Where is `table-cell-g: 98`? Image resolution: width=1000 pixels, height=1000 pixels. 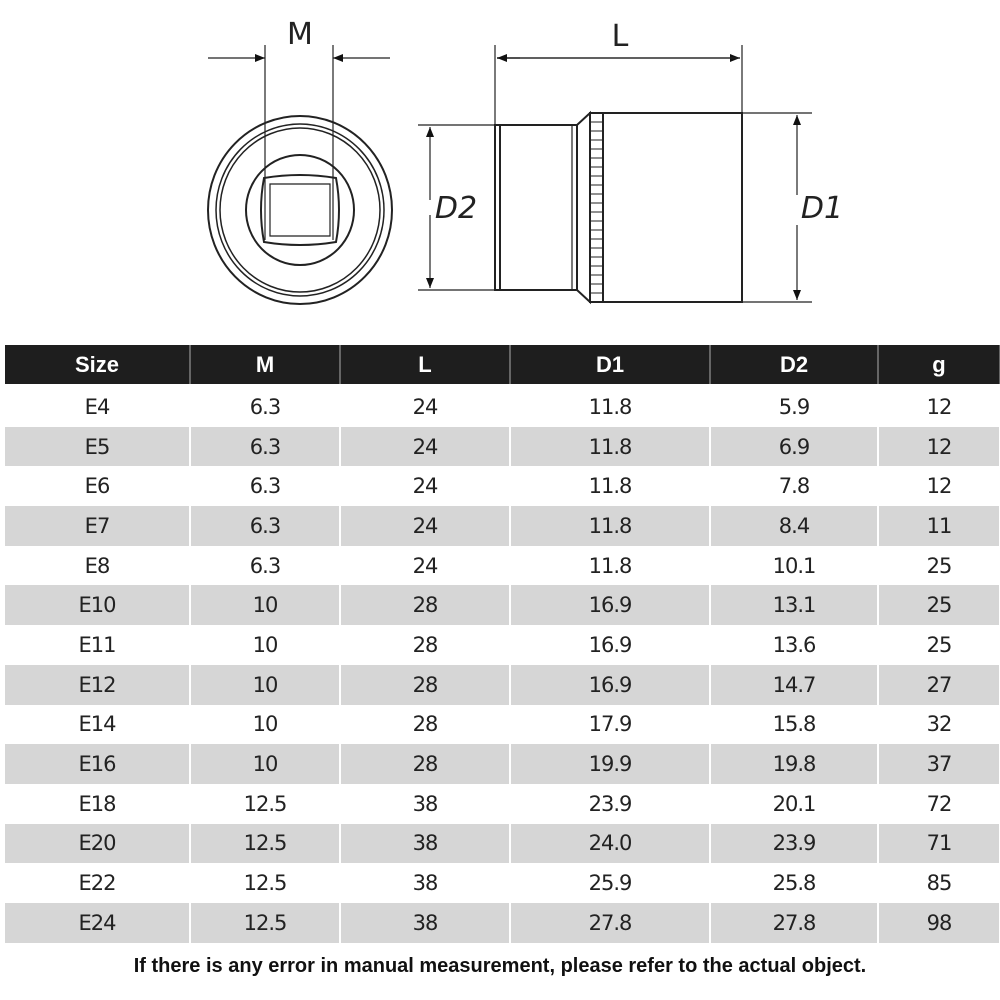
table-cell-g: 98 is located at coordinates (939, 922).